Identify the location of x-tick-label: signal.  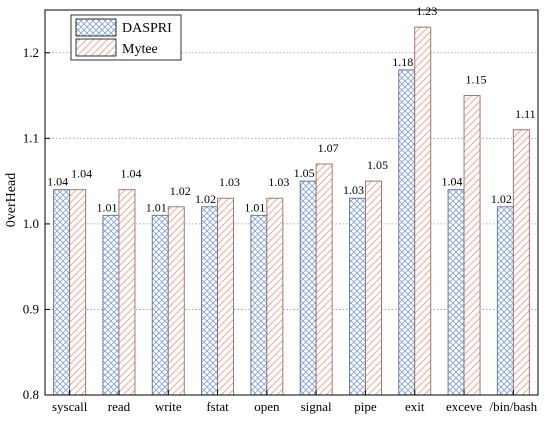
(316, 406).